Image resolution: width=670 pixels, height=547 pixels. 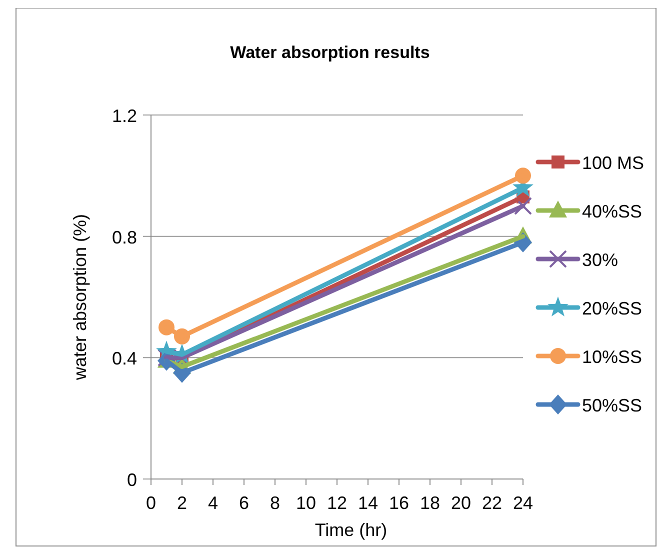 What do you see at coordinates (612, 406) in the screenshot?
I see `legend-label: 50%SS` at bounding box center [612, 406].